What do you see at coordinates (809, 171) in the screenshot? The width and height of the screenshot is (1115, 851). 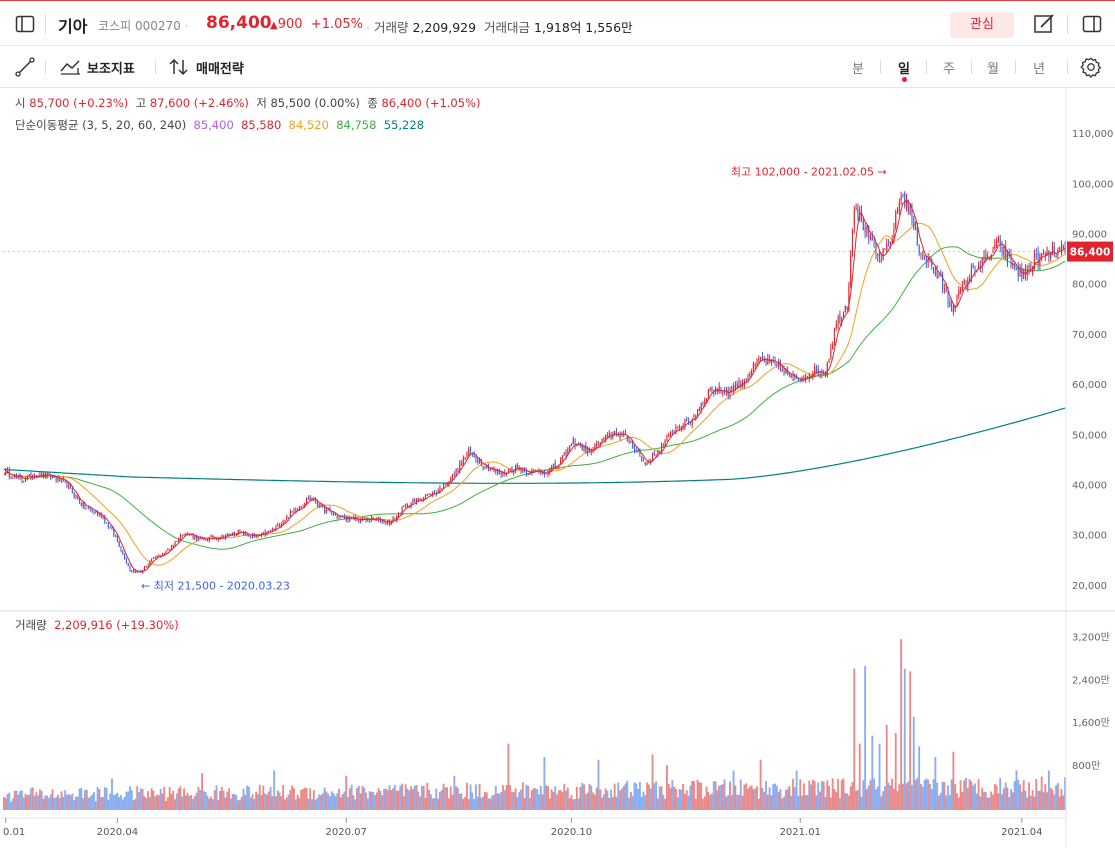 I see `high-annotation: 최고 102,000 - 2021.02.05 →` at bounding box center [809, 171].